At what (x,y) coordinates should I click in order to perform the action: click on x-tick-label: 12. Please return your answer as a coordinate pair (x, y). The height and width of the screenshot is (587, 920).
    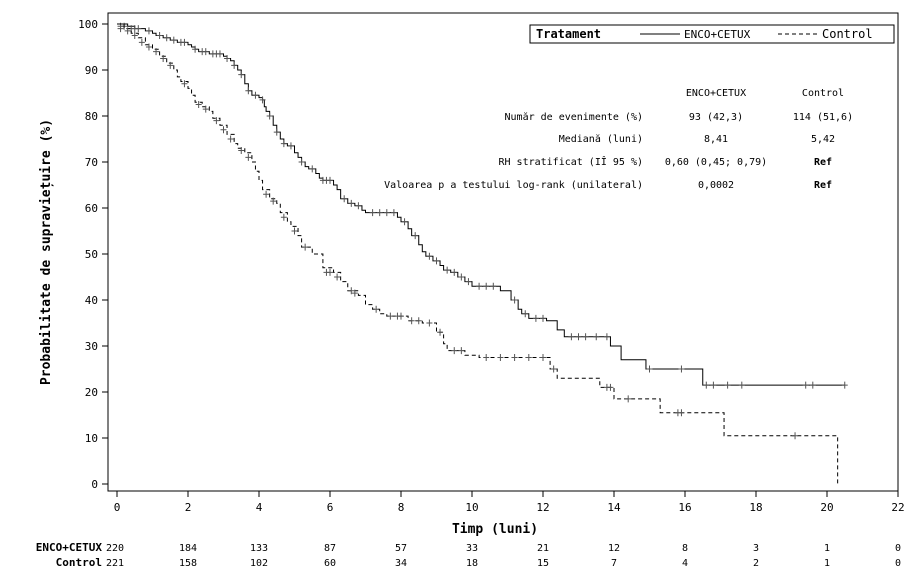
    Looking at the image, I should click on (542, 507).